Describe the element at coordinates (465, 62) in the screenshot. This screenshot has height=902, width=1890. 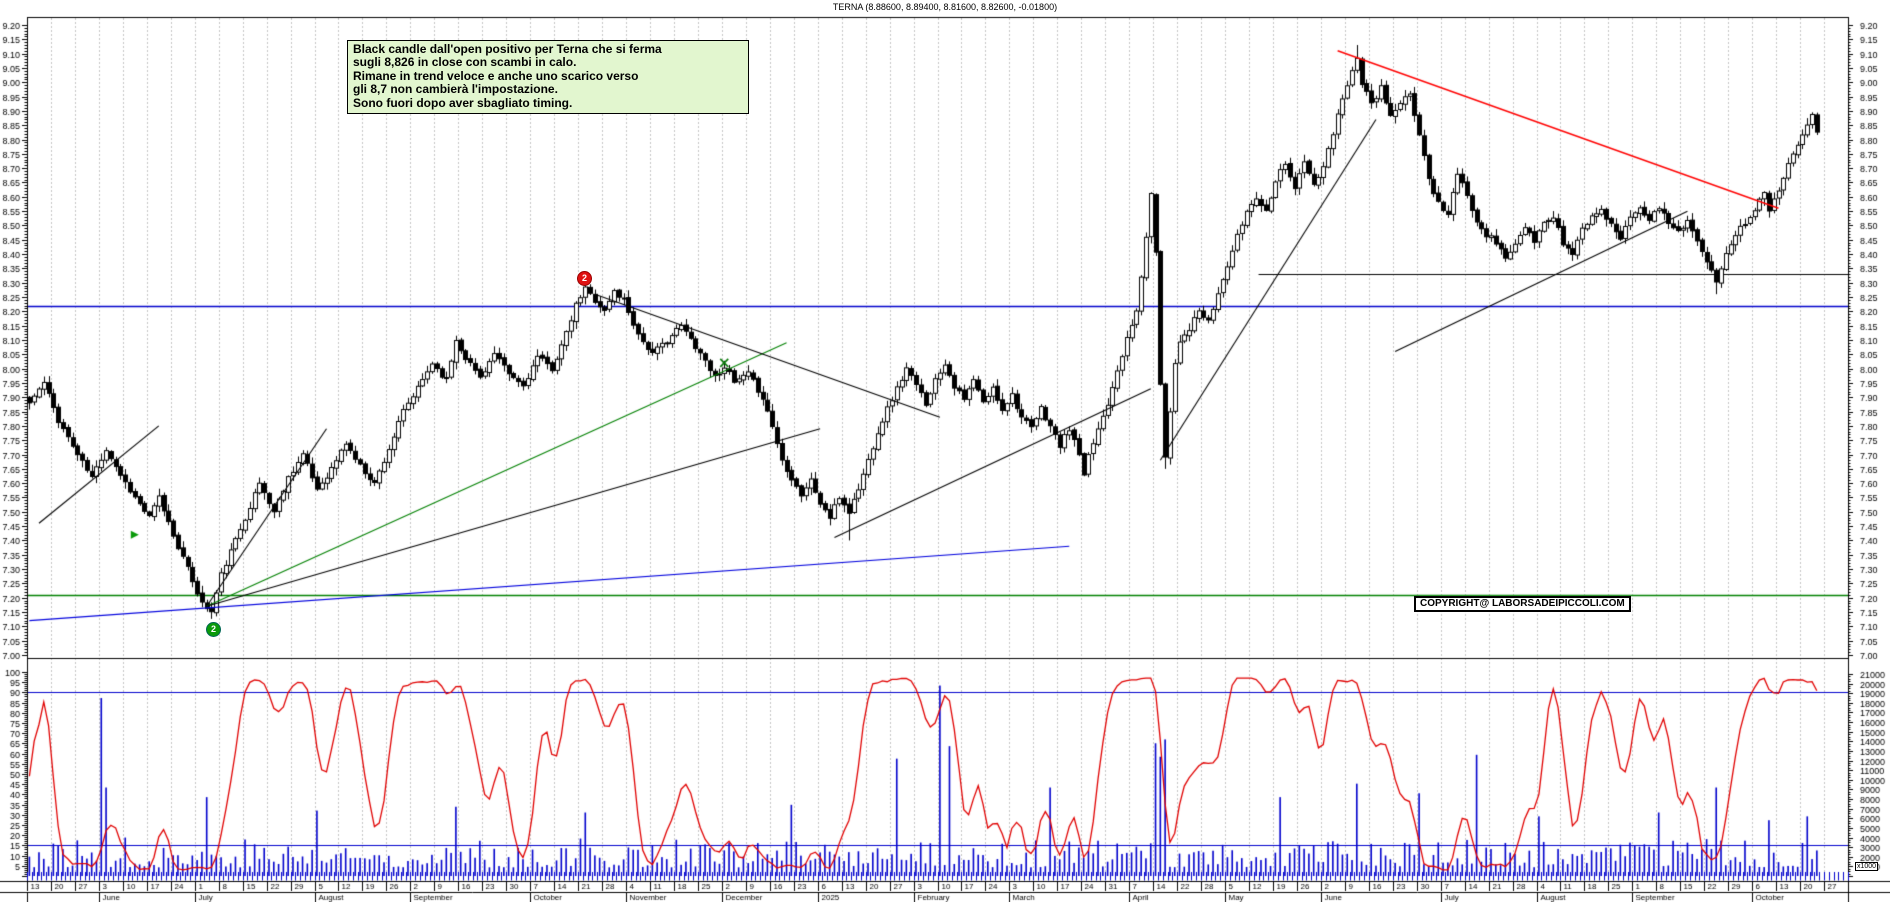
I see `annotation-line: sugli 8,826 in close con scambi in calo.` at that location.